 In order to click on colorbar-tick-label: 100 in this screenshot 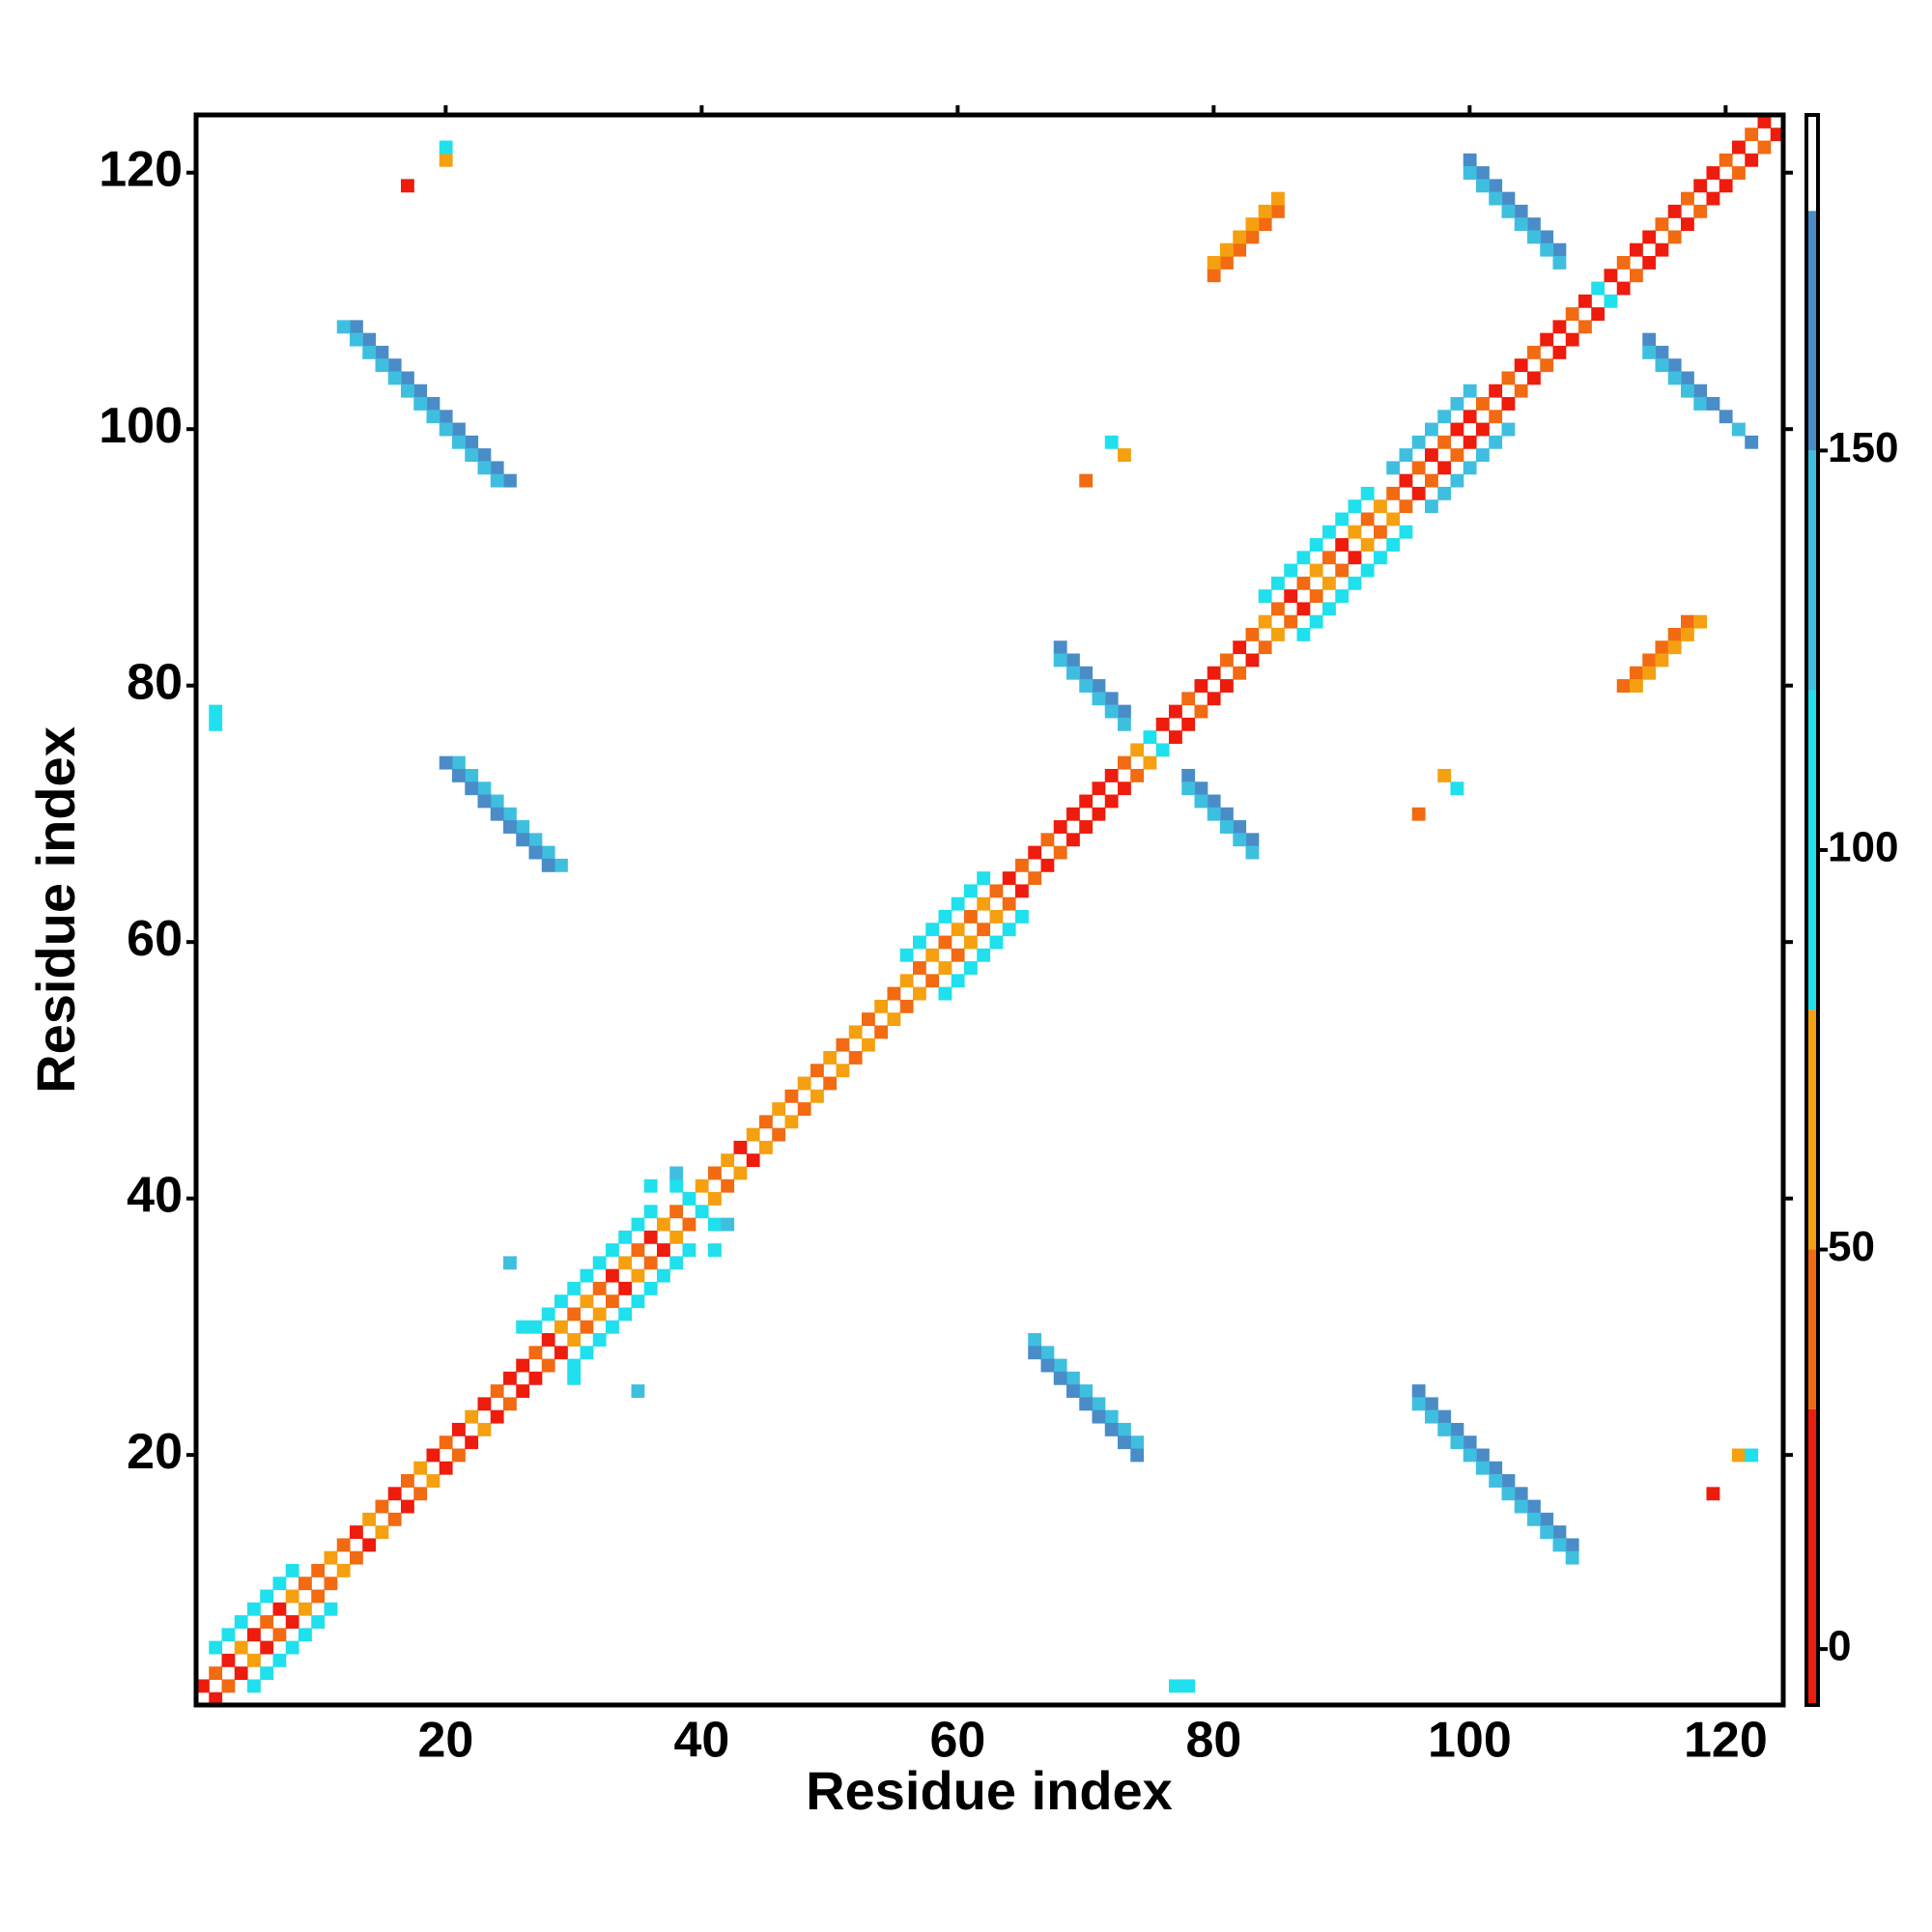, I will do `click(1863, 847)`.